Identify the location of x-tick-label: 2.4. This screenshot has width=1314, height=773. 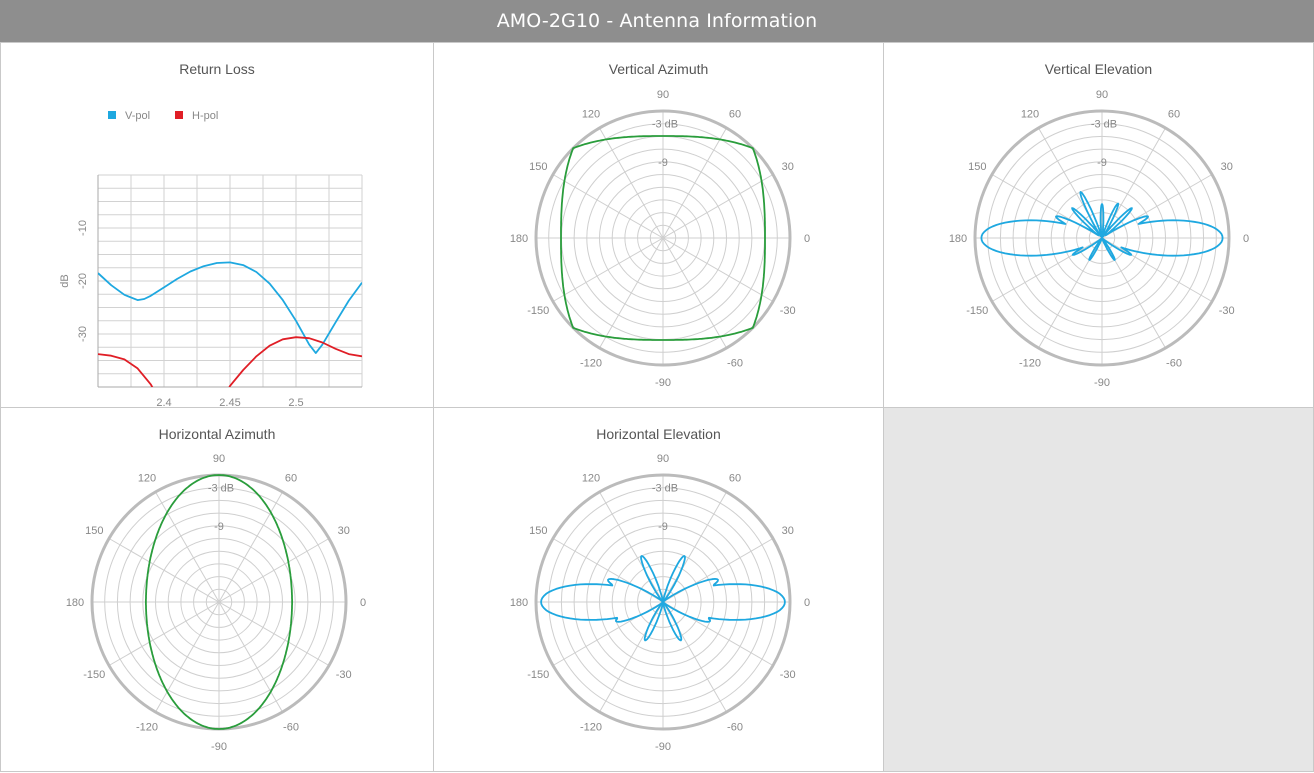
(163, 403).